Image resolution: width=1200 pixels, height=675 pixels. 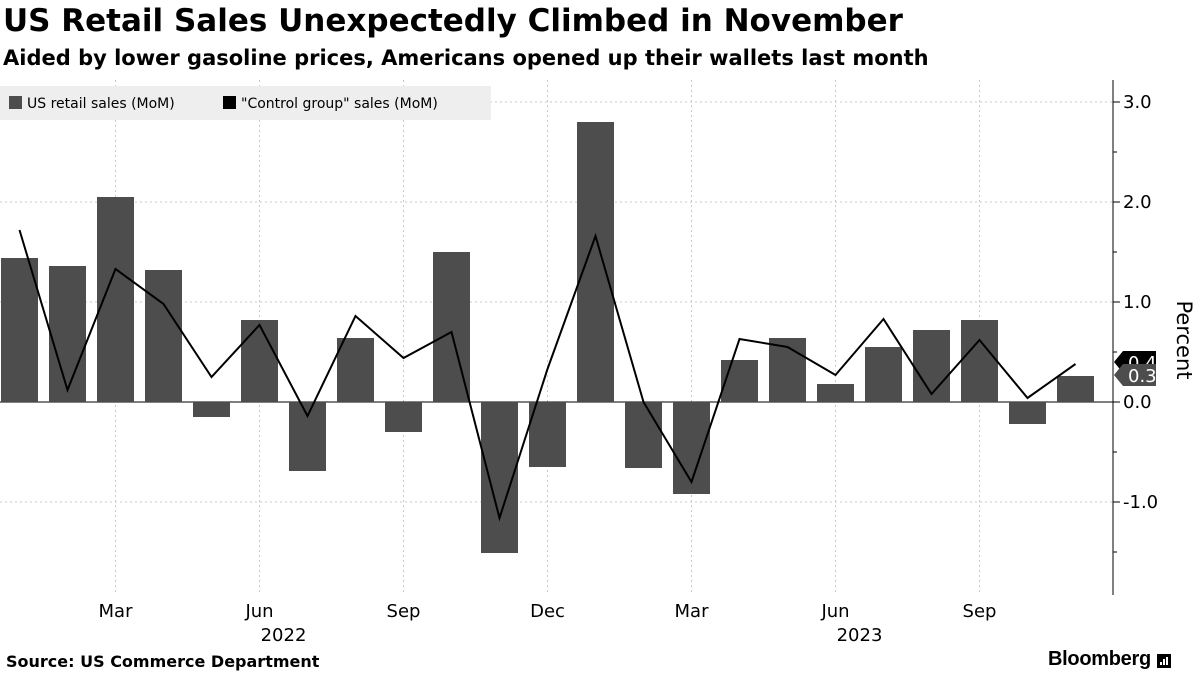 What do you see at coordinates (229, 102) in the screenshot?
I see `legend-swatch-control-group` at bounding box center [229, 102].